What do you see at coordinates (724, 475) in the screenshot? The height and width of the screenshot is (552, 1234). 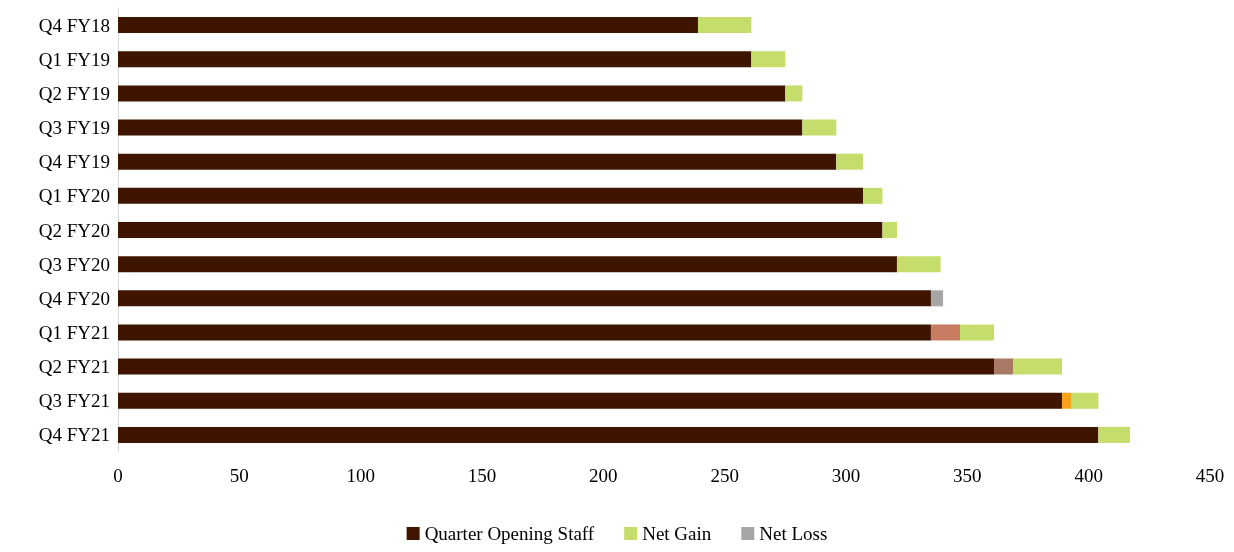 I see `x-tick-label: 250` at bounding box center [724, 475].